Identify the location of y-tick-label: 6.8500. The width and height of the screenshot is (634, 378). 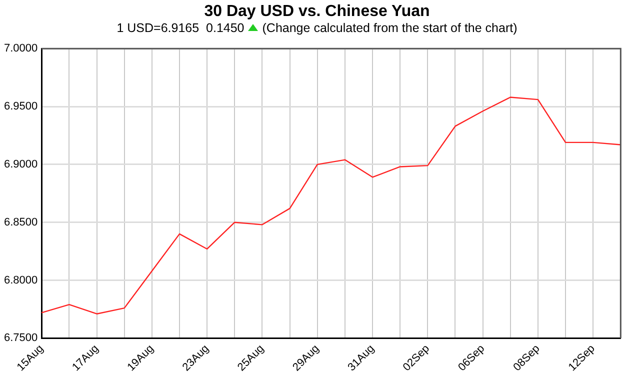
(21, 222).